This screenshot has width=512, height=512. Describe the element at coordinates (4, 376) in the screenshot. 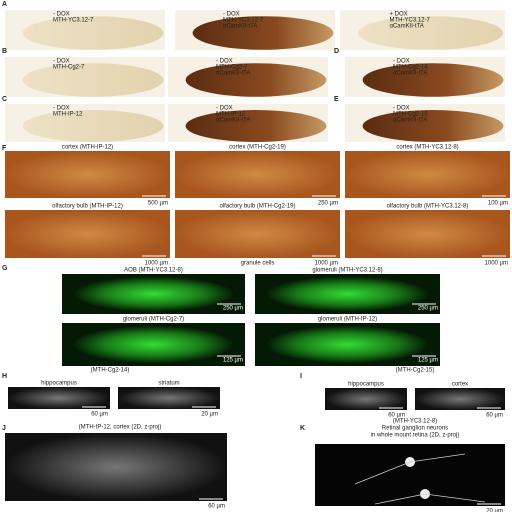

I see `panel-letter: H` at that location.